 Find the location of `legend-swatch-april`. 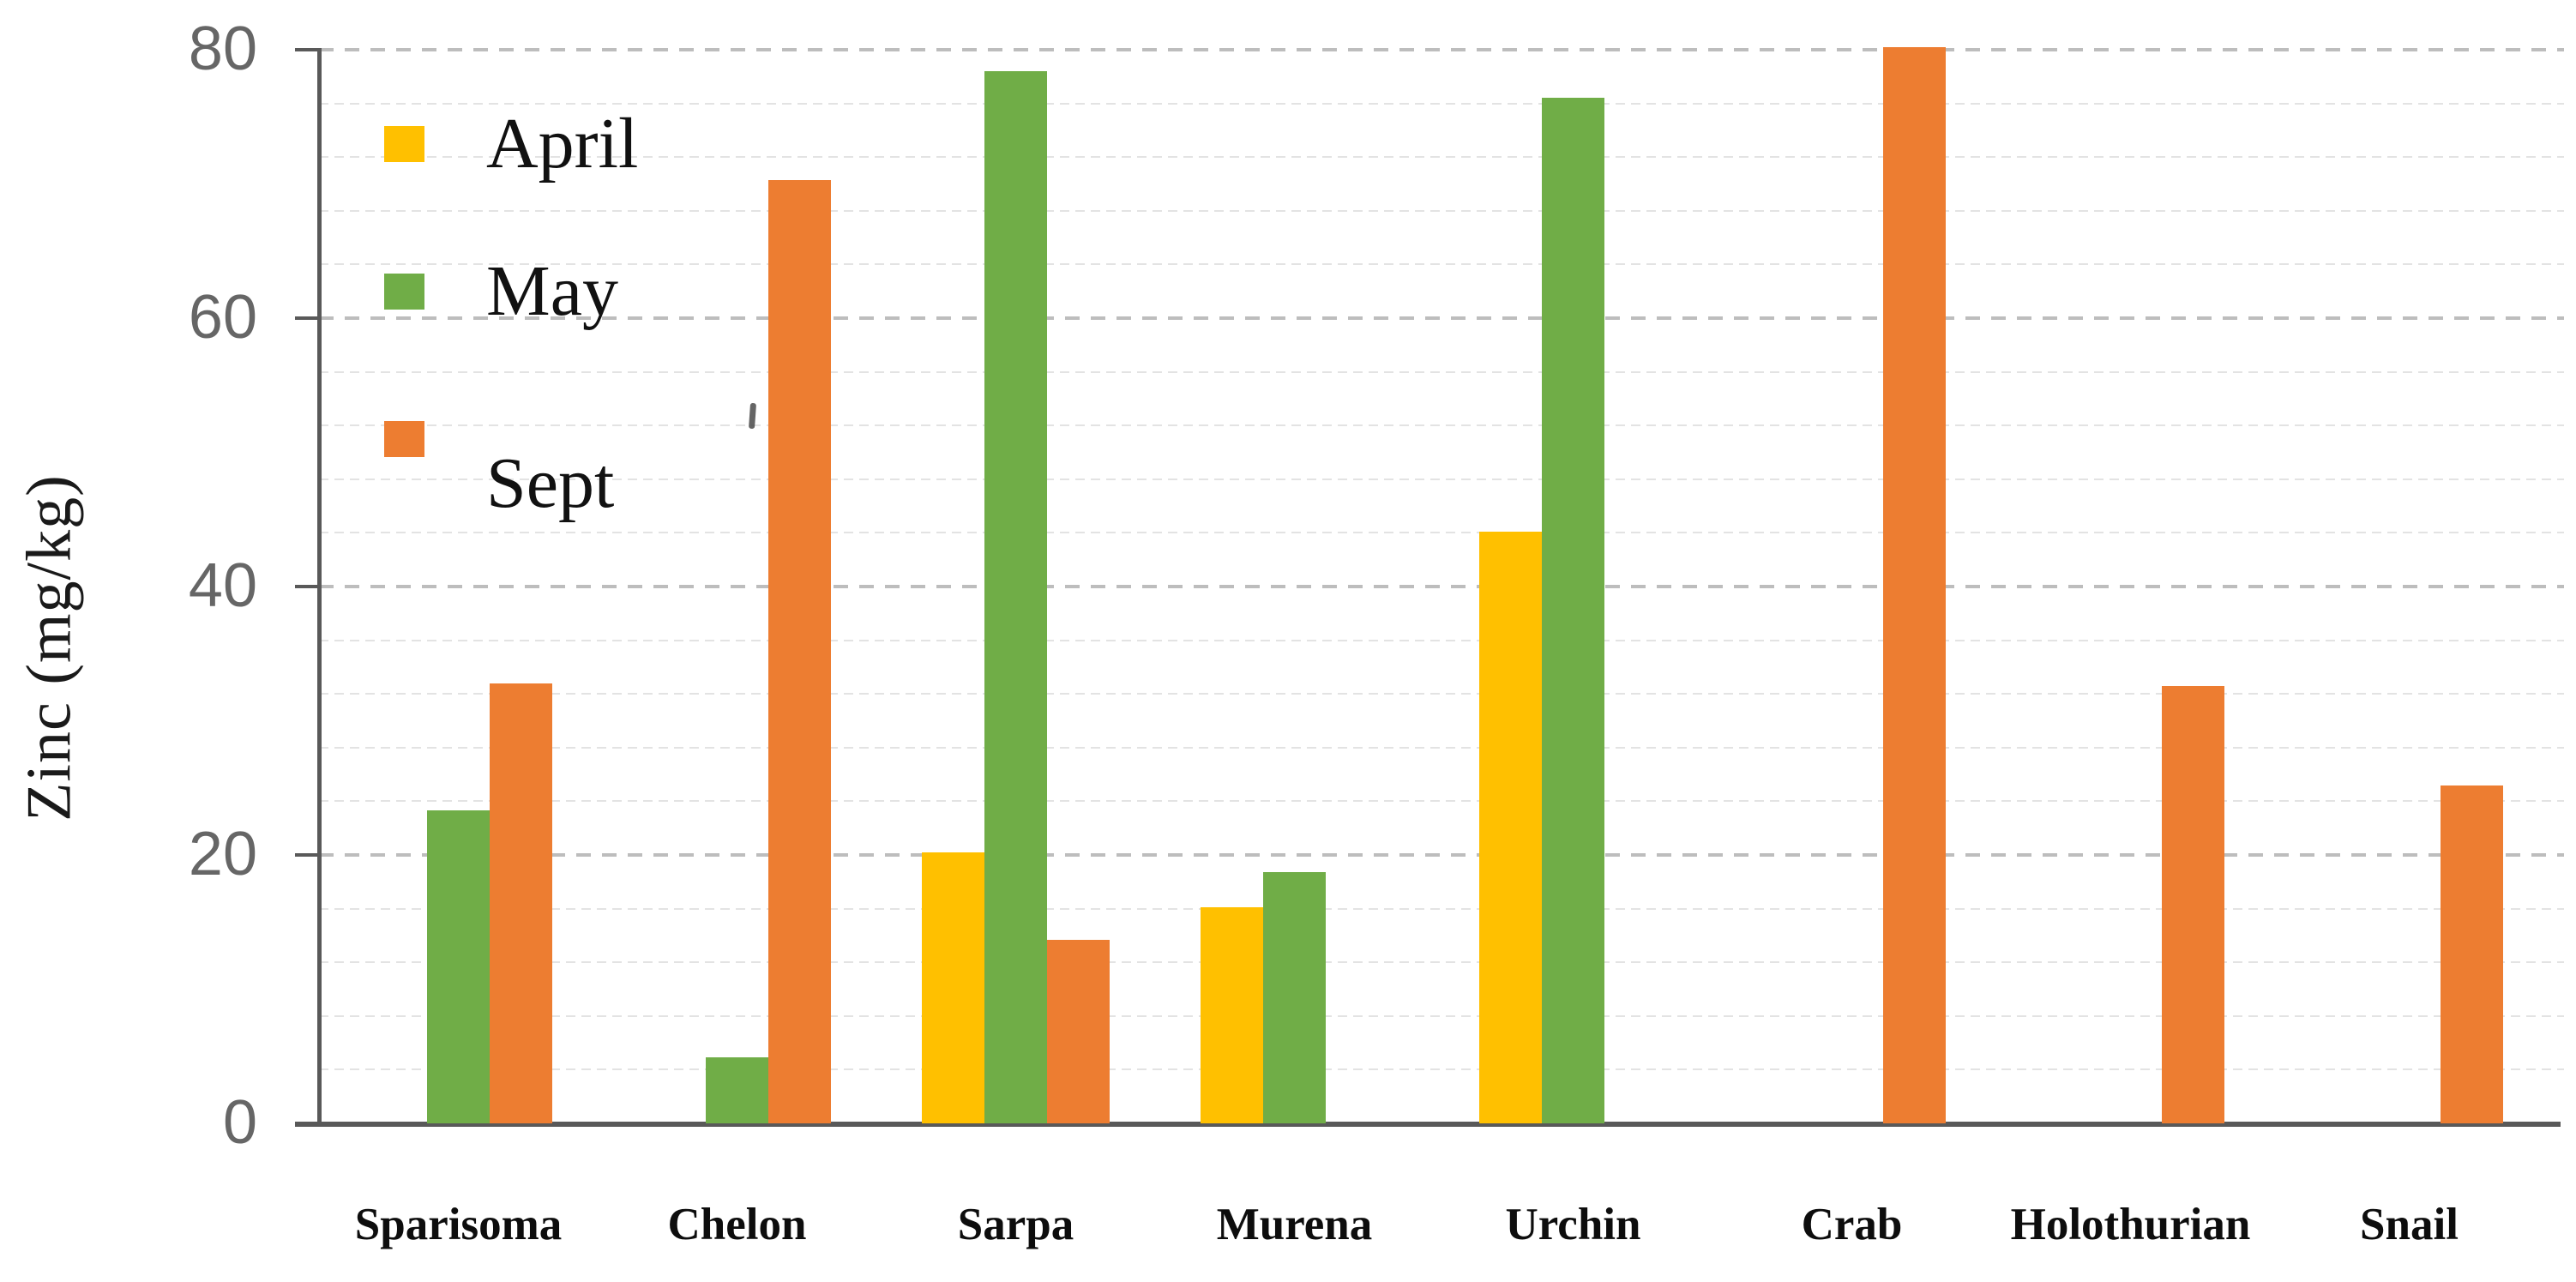

legend-swatch-april is located at coordinates (404, 144).